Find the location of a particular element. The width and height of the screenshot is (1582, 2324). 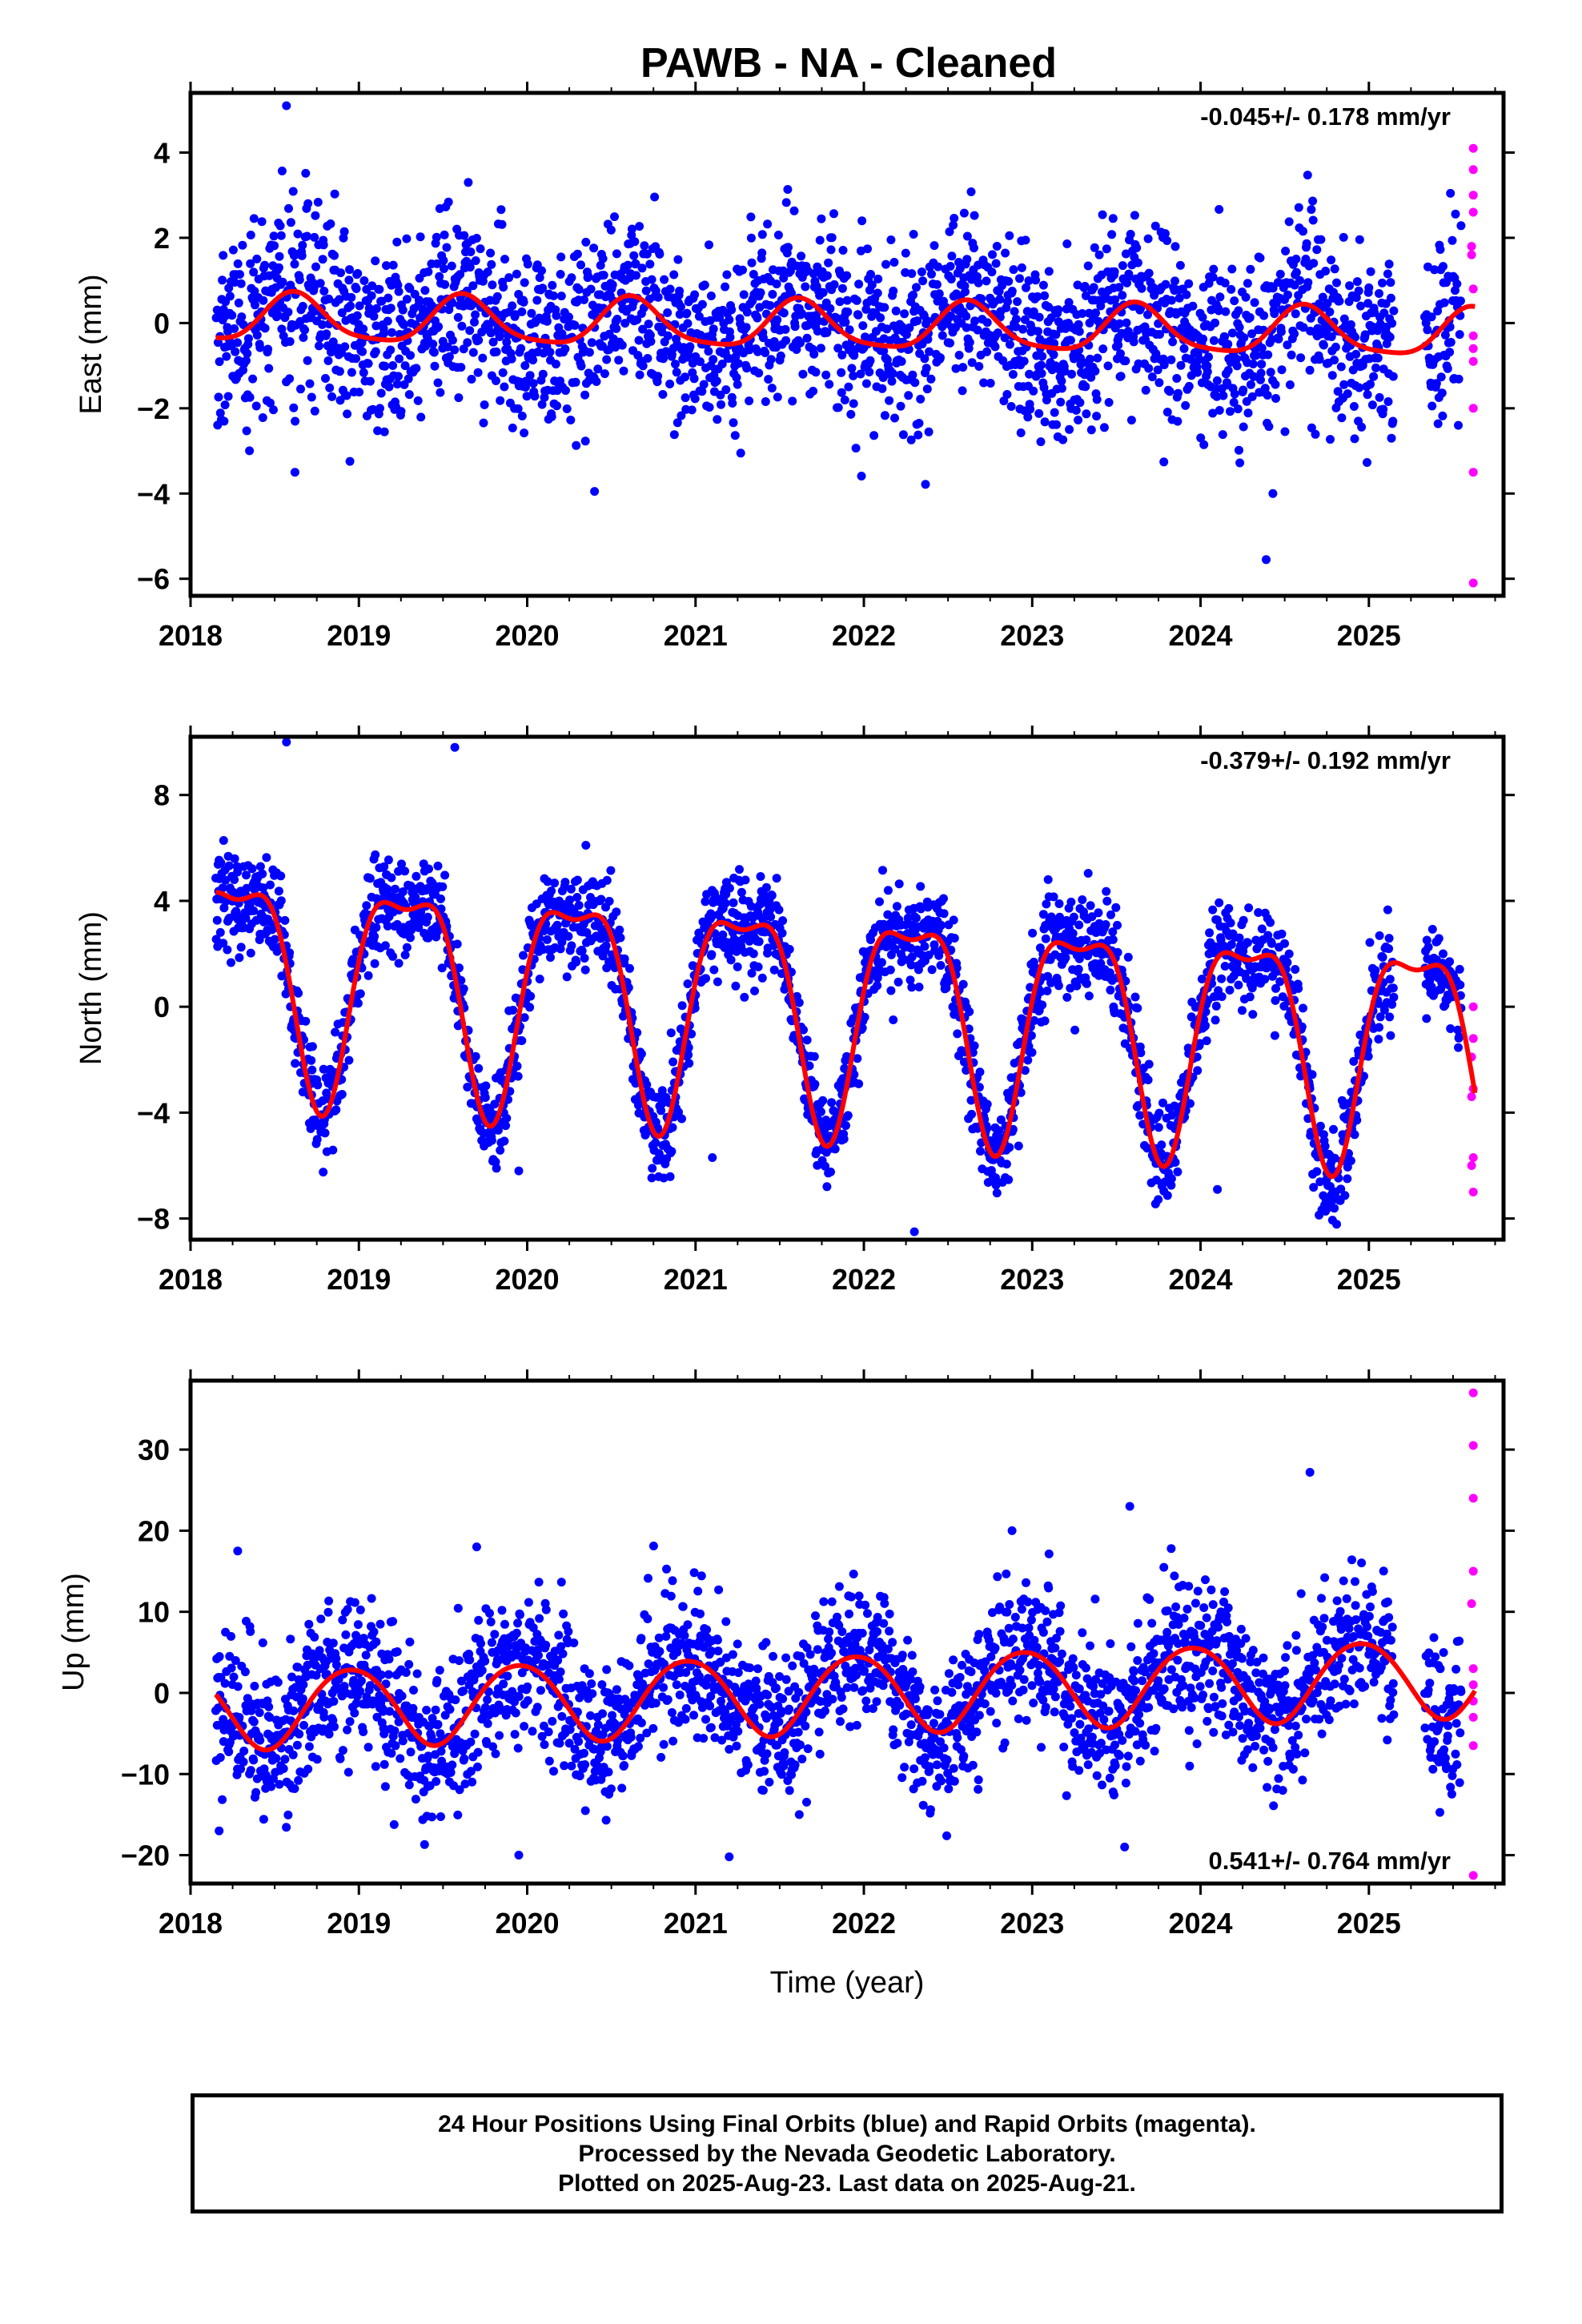

rapid-point is located at coordinates (1473, 348).